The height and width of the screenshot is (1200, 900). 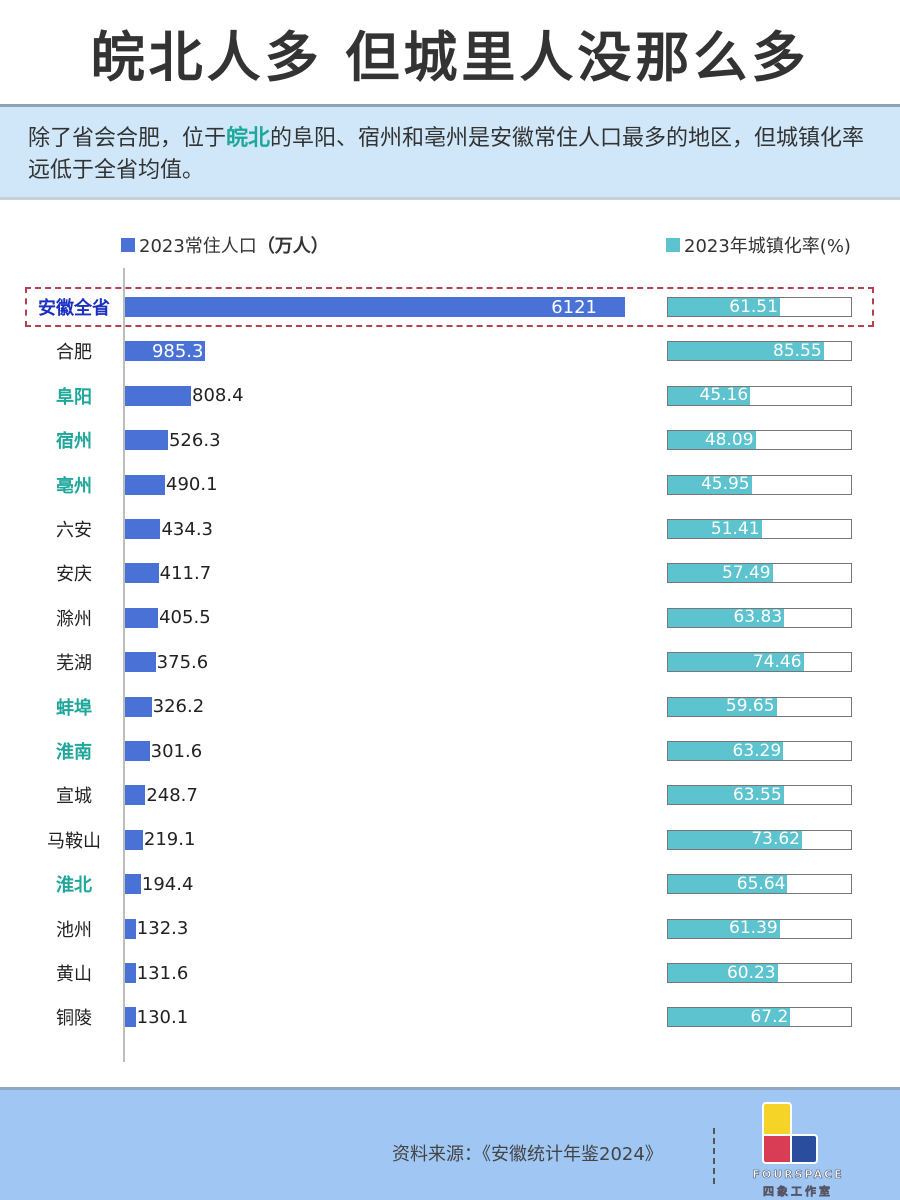 I want to click on urbanization-bar-track: 61.51, so click(x=759, y=307).